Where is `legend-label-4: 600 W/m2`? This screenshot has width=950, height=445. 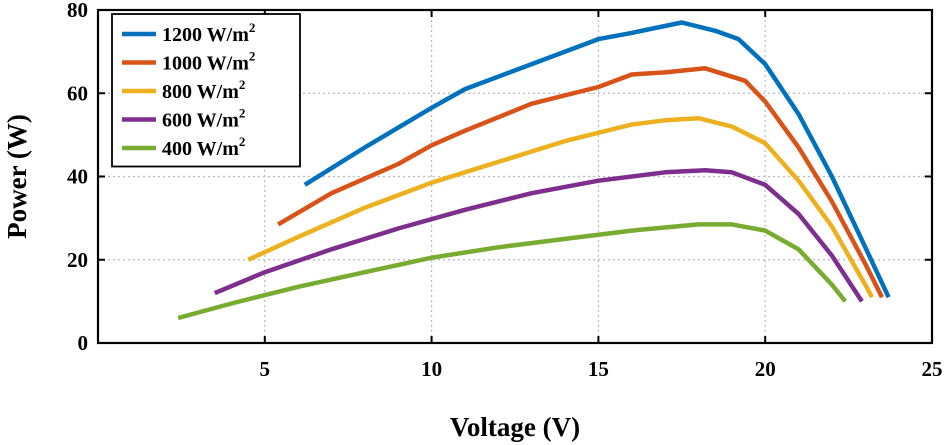 legend-label-4: 600 W/m2 is located at coordinates (203, 119).